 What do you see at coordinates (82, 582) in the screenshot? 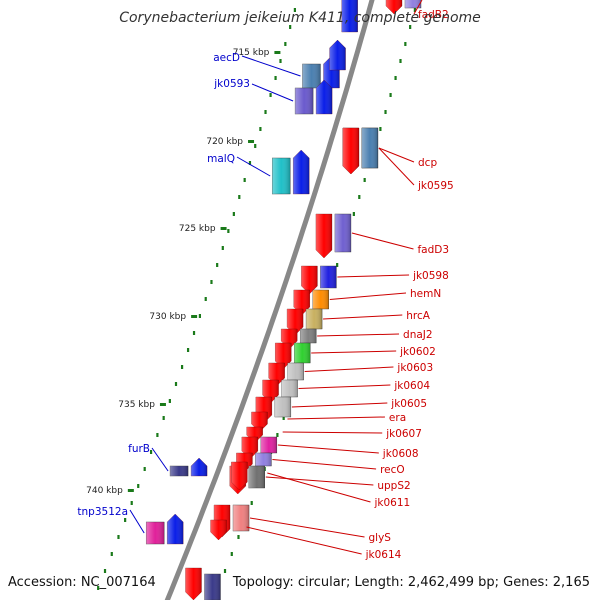
I see `accession-text: Accession: NC_007164` at bounding box center [82, 582].